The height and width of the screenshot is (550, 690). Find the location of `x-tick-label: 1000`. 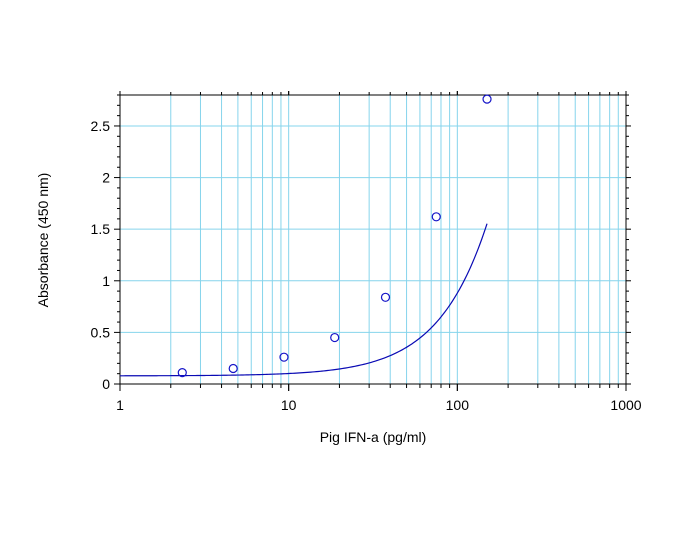

x-tick-label: 1000 is located at coordinates (625, 405).